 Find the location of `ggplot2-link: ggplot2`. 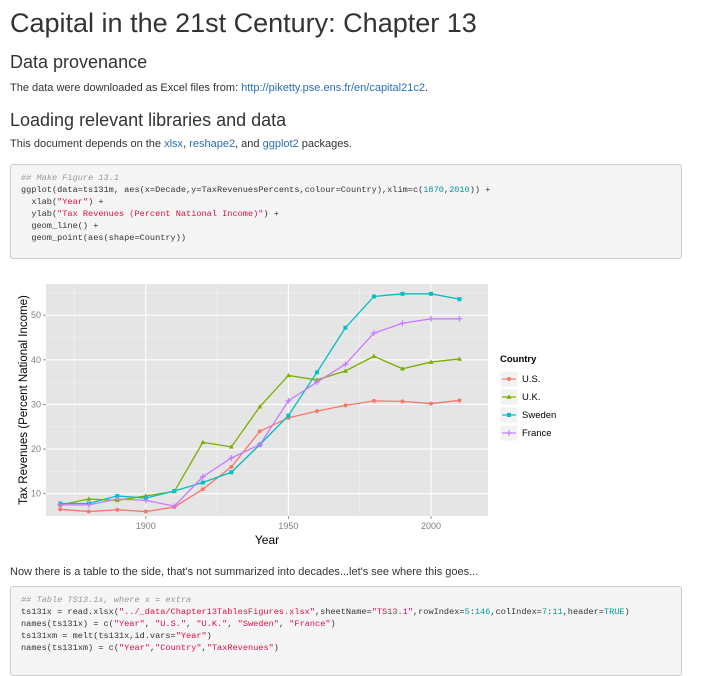

ggplot2-link: ggplot2 is located at coordinates (280, 144).